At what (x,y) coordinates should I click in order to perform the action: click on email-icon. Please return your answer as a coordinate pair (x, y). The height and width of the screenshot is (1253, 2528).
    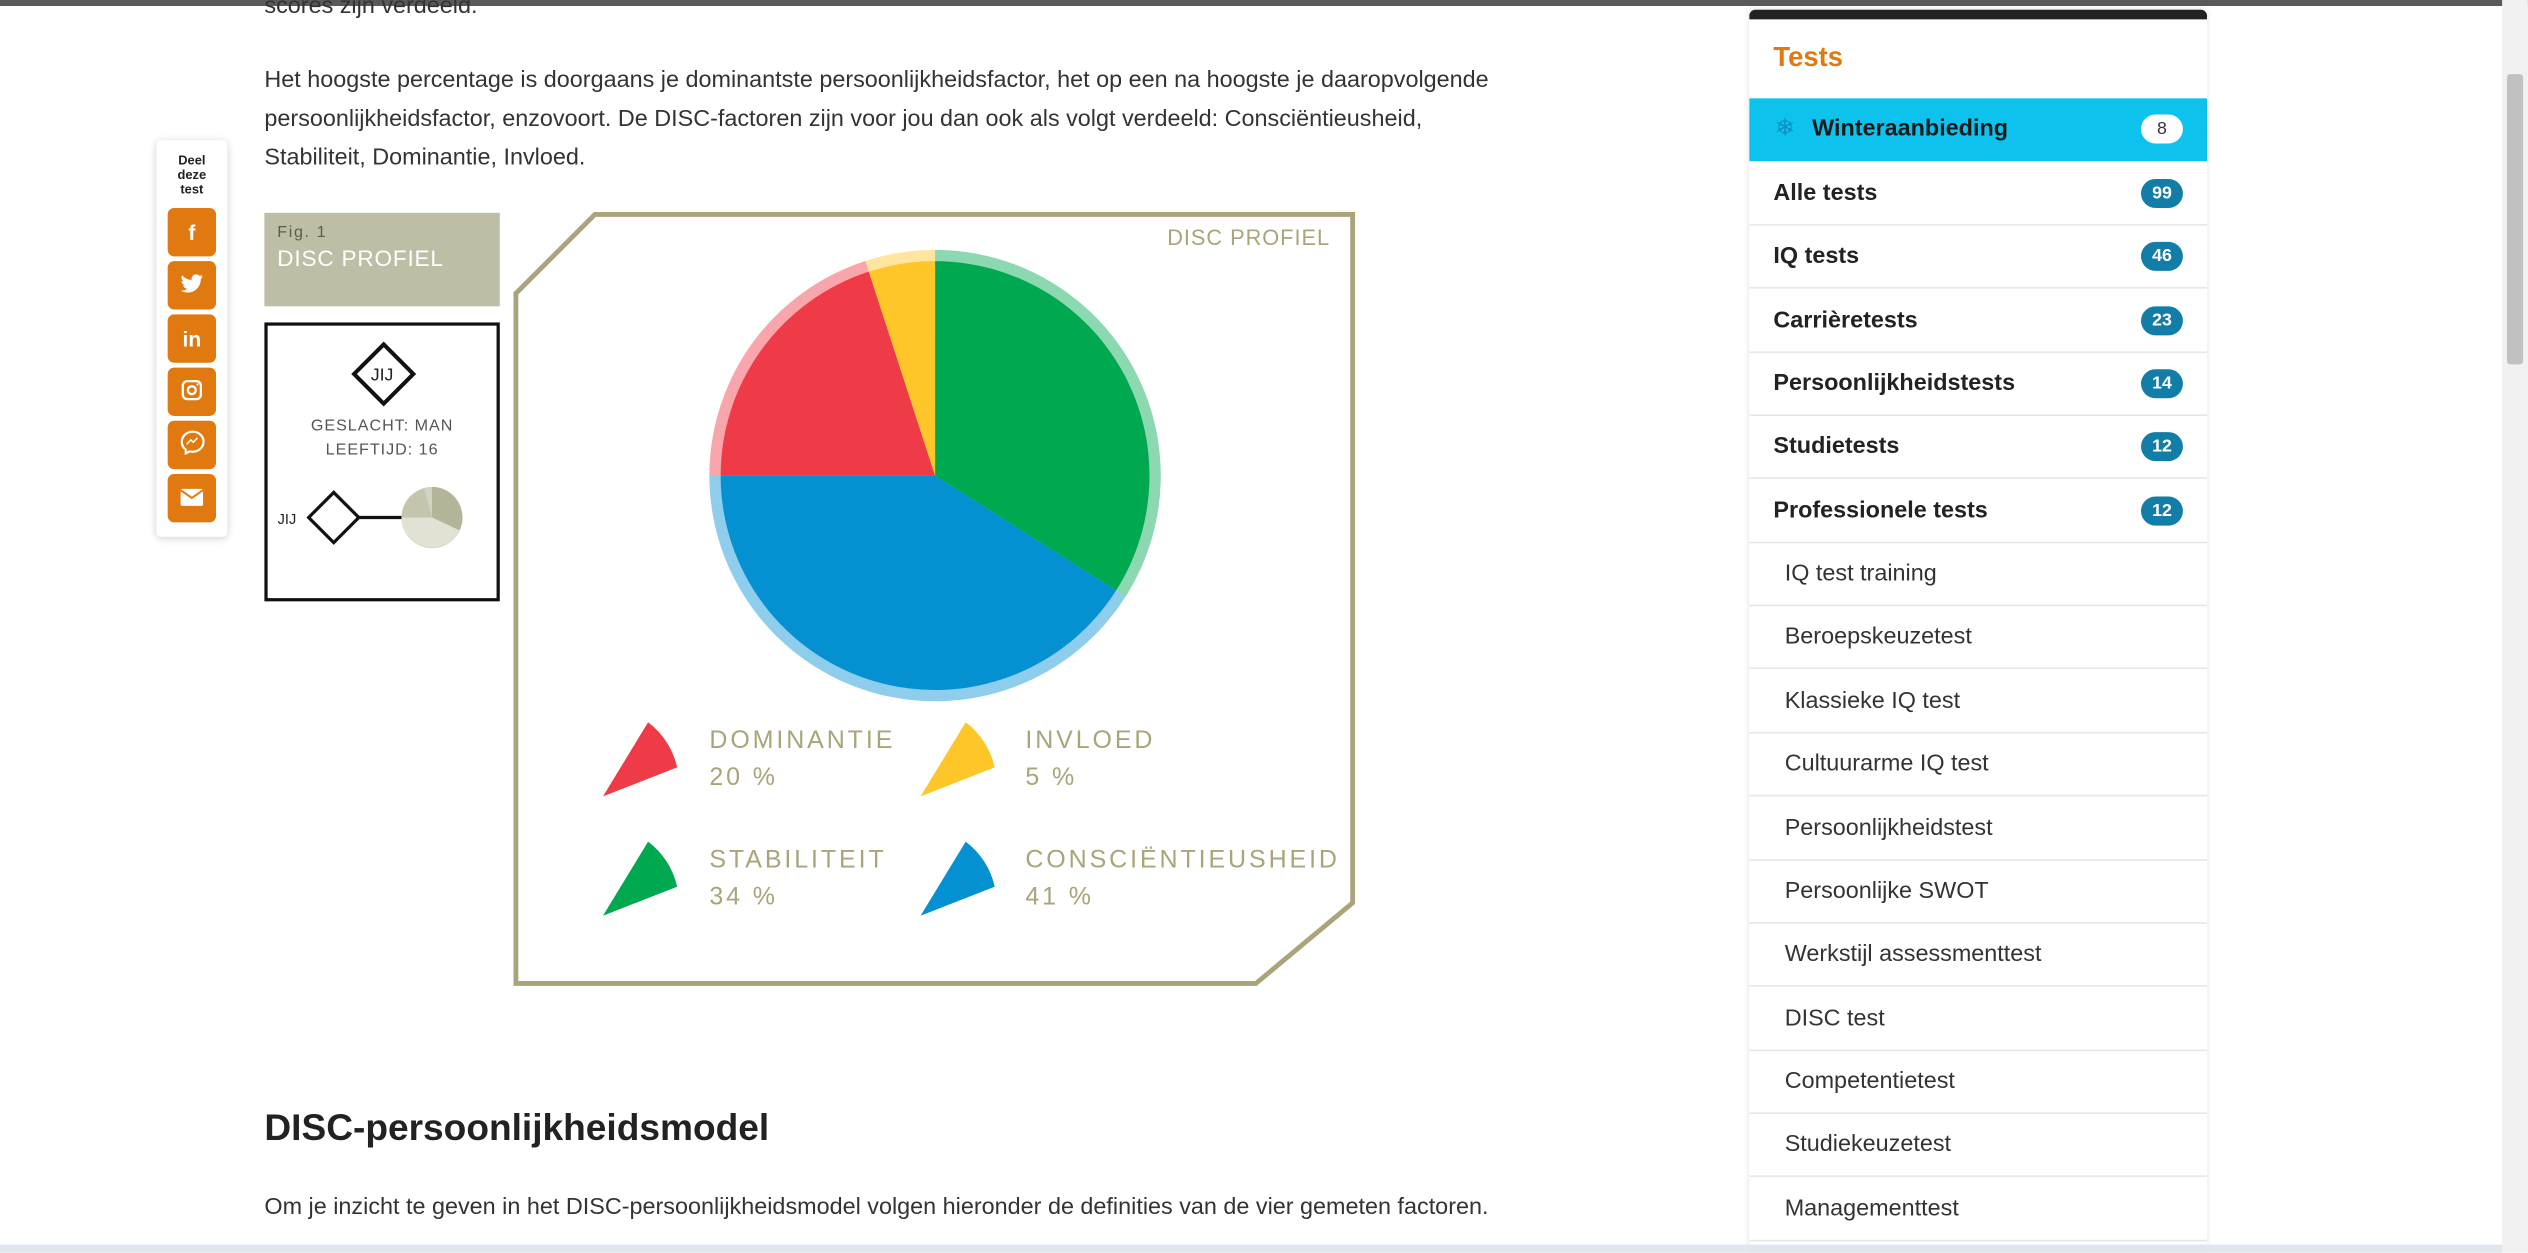
    Looking at the image, I should click on (191, 498).